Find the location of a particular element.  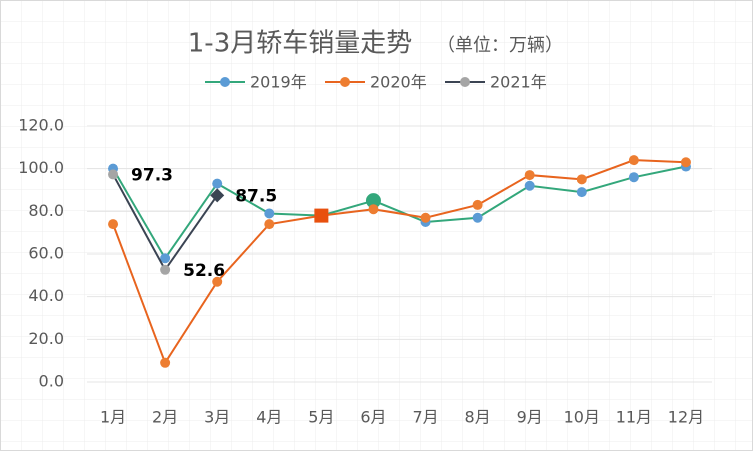

x-tick-label: 10月 is located at coordinates (582, 417).